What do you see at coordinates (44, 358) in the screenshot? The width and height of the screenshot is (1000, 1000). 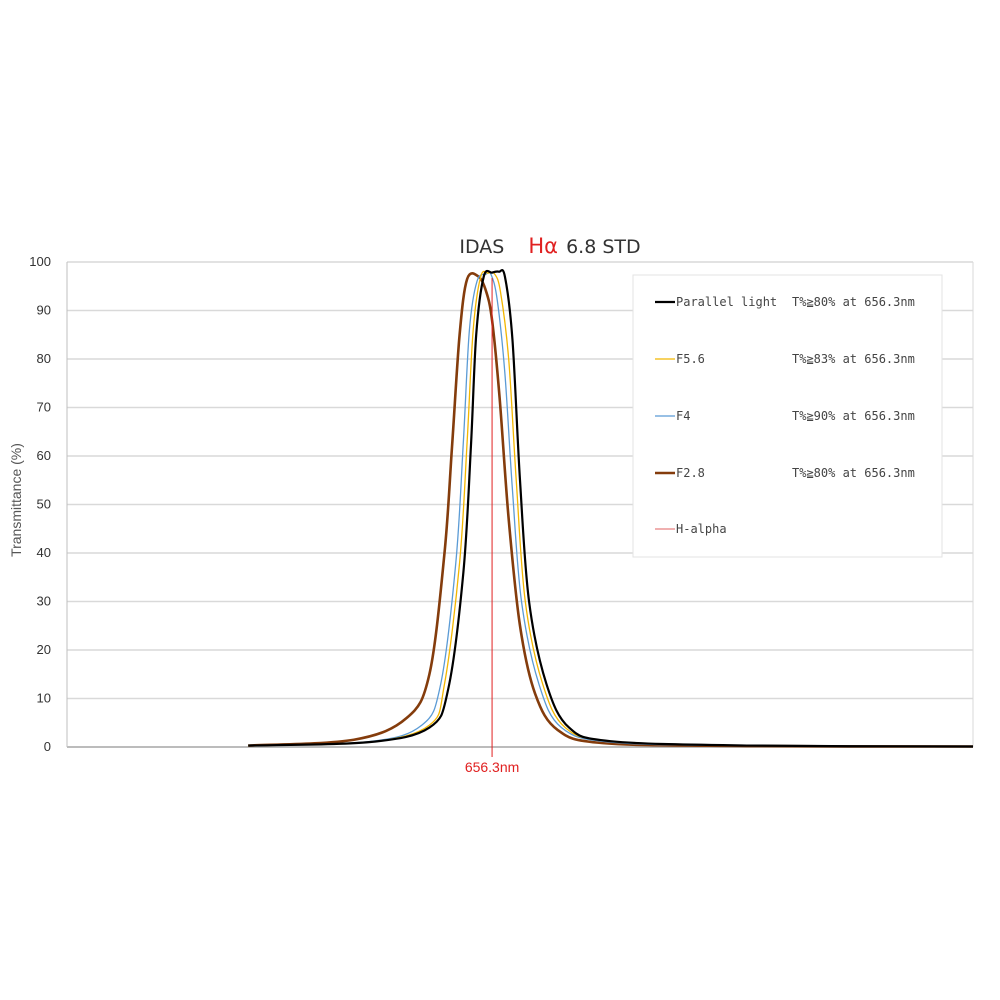 I see `y-tick-label-80: 80` at bounding box center [44, 358].